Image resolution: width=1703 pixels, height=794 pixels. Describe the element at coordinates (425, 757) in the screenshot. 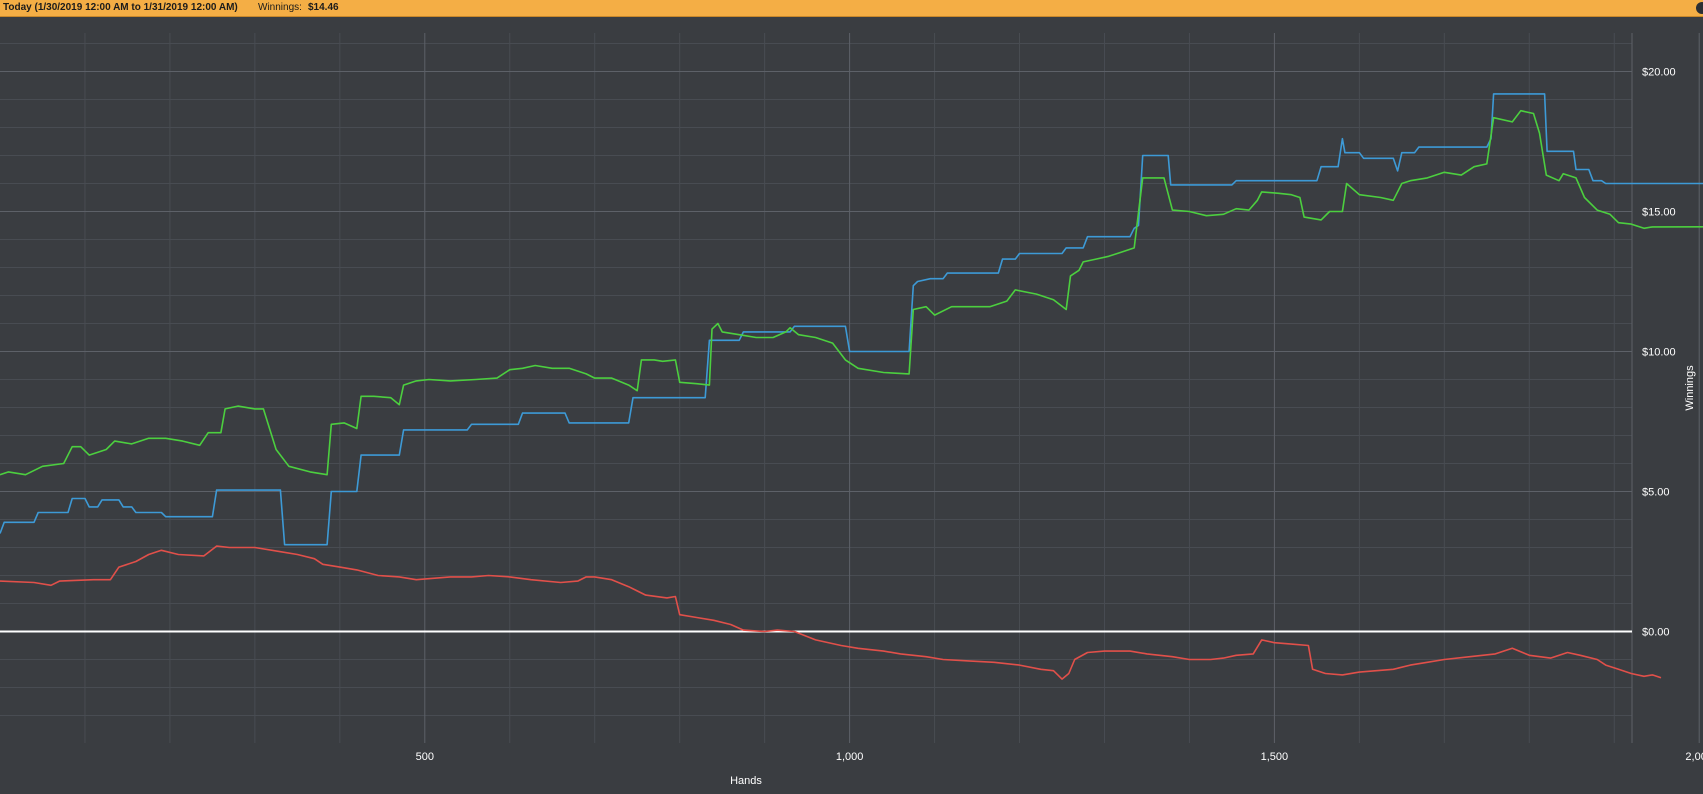

I see `x-tick-label: 500` at that location.